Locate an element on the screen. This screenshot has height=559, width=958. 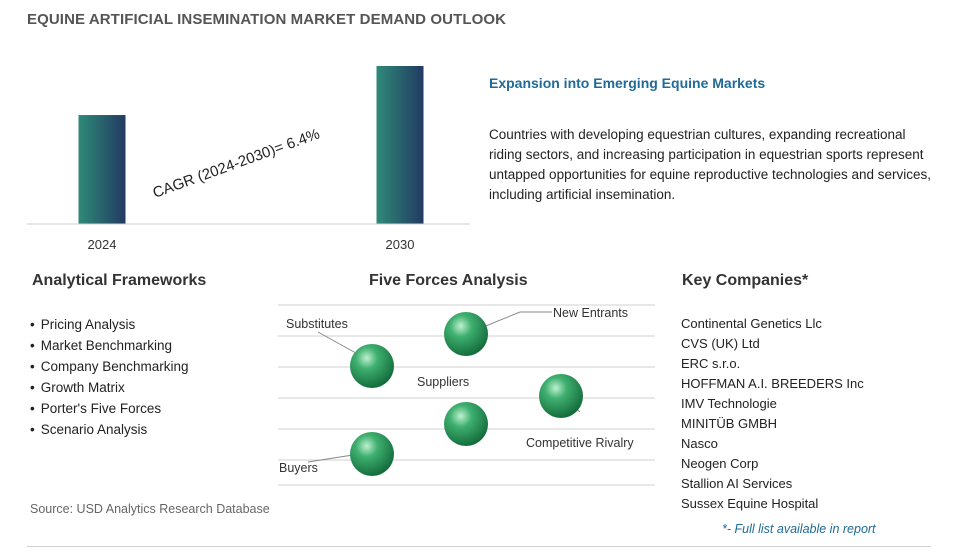
company-item: Neogen Corp is located at coordinates (720, 463).